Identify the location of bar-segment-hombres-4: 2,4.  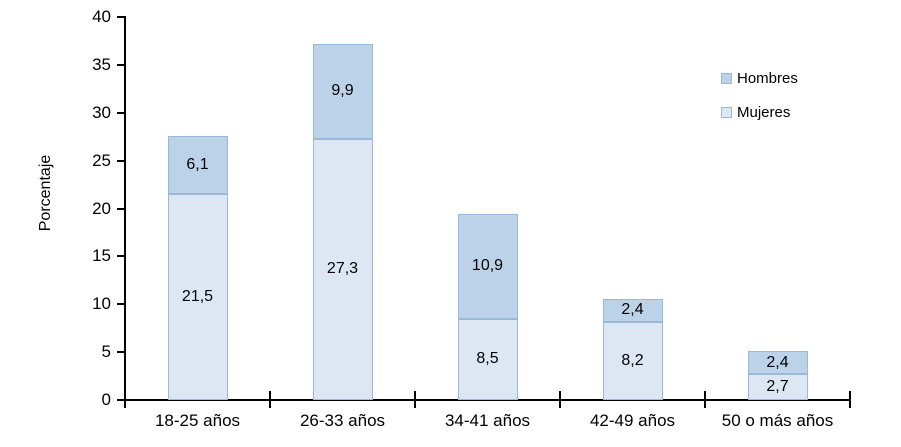
(777, 363).